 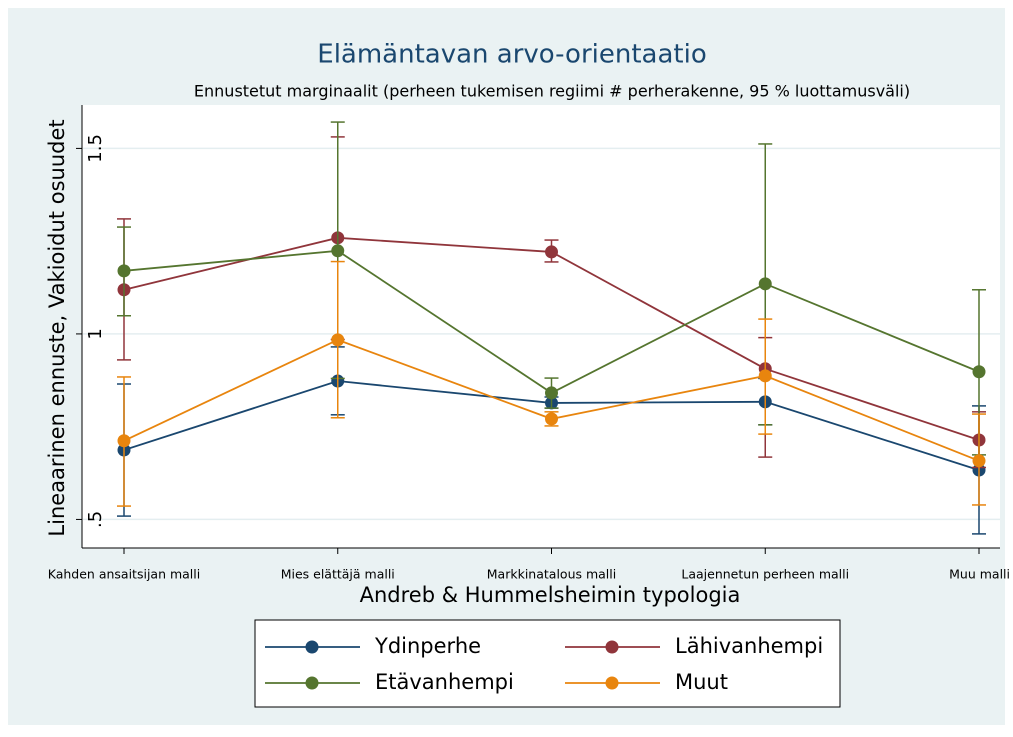 What do you see at coordinates (444, 682) in the screenshot?
I see `legend-label: Etävanhempi` at bounding box center [444, 682].